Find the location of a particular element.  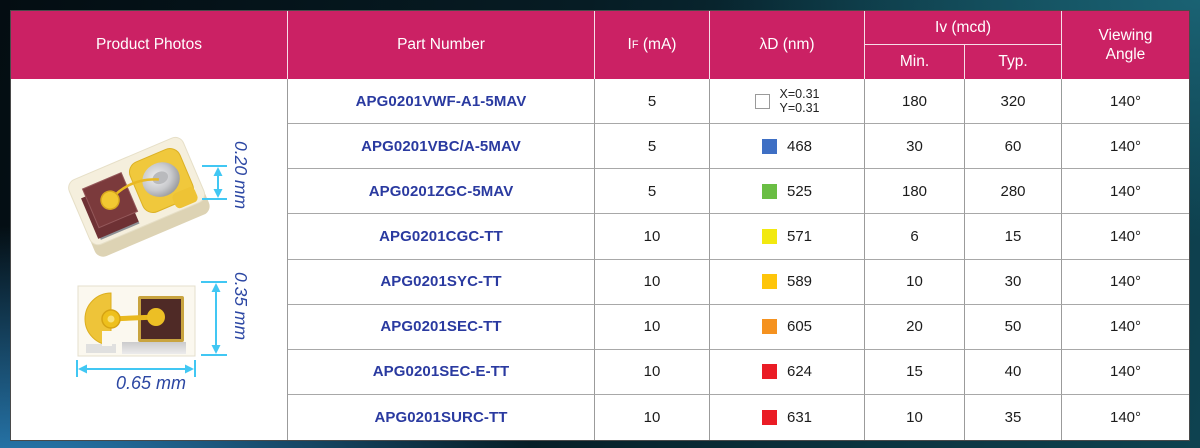

lambda-value: 525 is located at coordinates (799, 191).